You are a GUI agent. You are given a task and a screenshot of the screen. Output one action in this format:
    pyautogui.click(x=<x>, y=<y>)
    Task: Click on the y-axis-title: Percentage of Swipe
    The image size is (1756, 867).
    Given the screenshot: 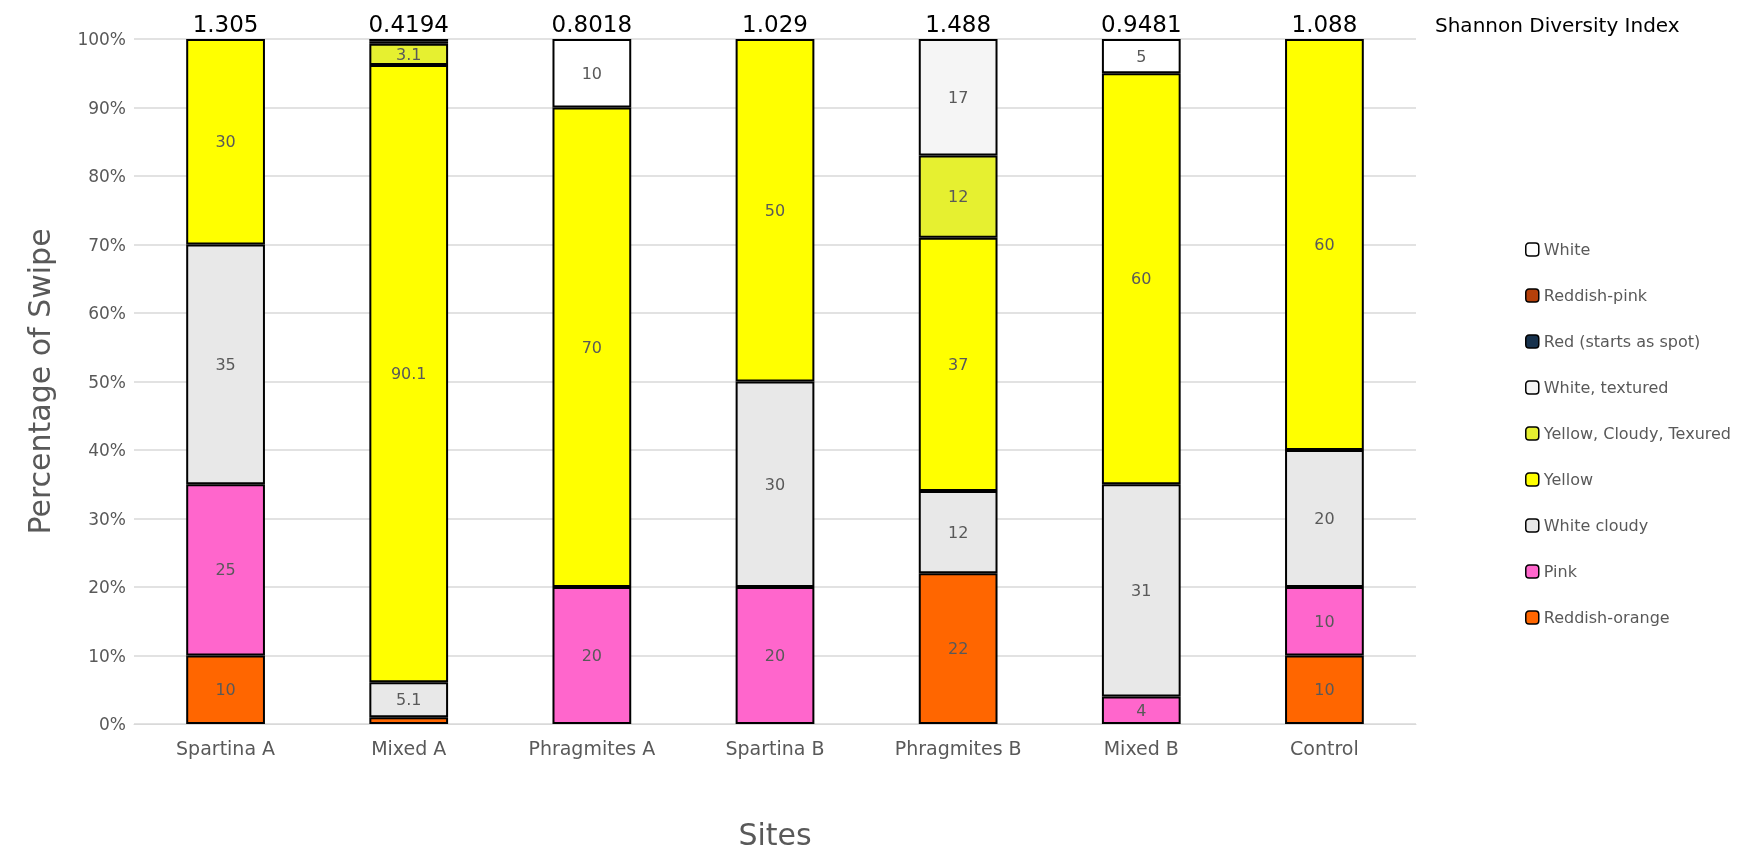 What is the action you would take?
    pyautogui.click(x=39, y=381)
    